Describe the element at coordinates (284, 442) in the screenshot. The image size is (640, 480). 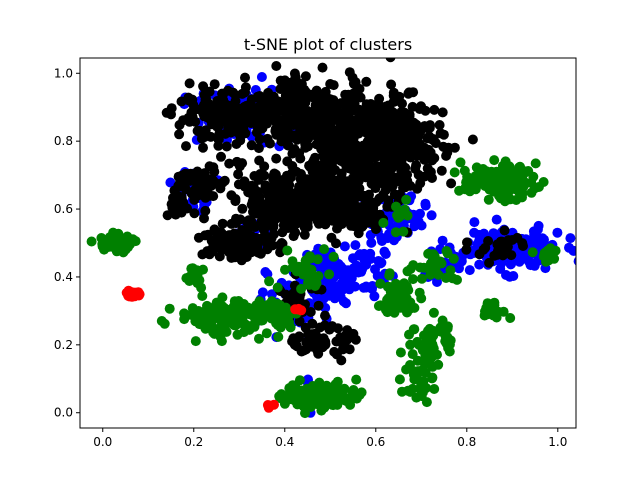
I see `x-tick-label: 0.4` at that location.